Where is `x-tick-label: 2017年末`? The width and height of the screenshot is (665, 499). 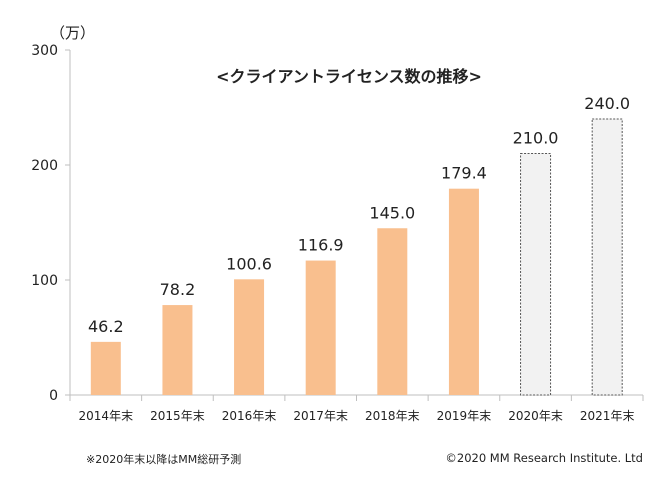 x-tick-label: 2017年末 is located at coordinates (320, 416).